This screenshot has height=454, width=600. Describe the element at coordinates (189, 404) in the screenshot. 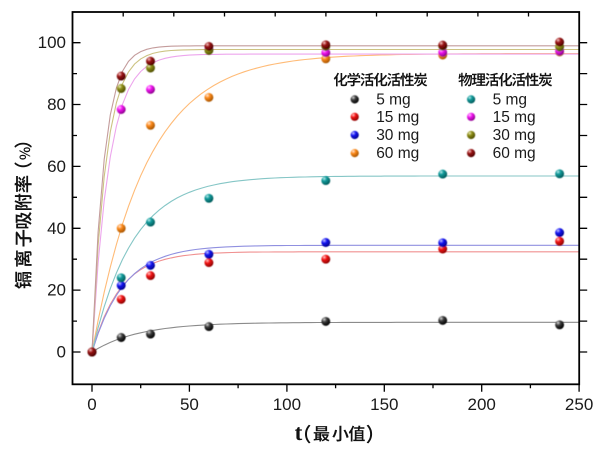

I see `svg-text: 50` at that location.